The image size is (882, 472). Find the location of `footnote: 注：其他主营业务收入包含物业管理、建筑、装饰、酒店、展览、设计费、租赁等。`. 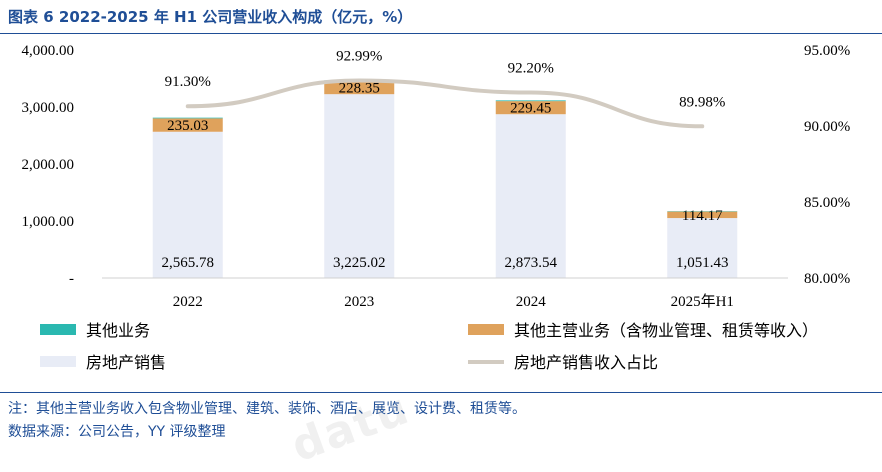

footnote: 注：其他主营业务收入包含物业管理、建筑、装饰、酒店、展览、设计费、租赁等。 is located at coordinates (267, 408).